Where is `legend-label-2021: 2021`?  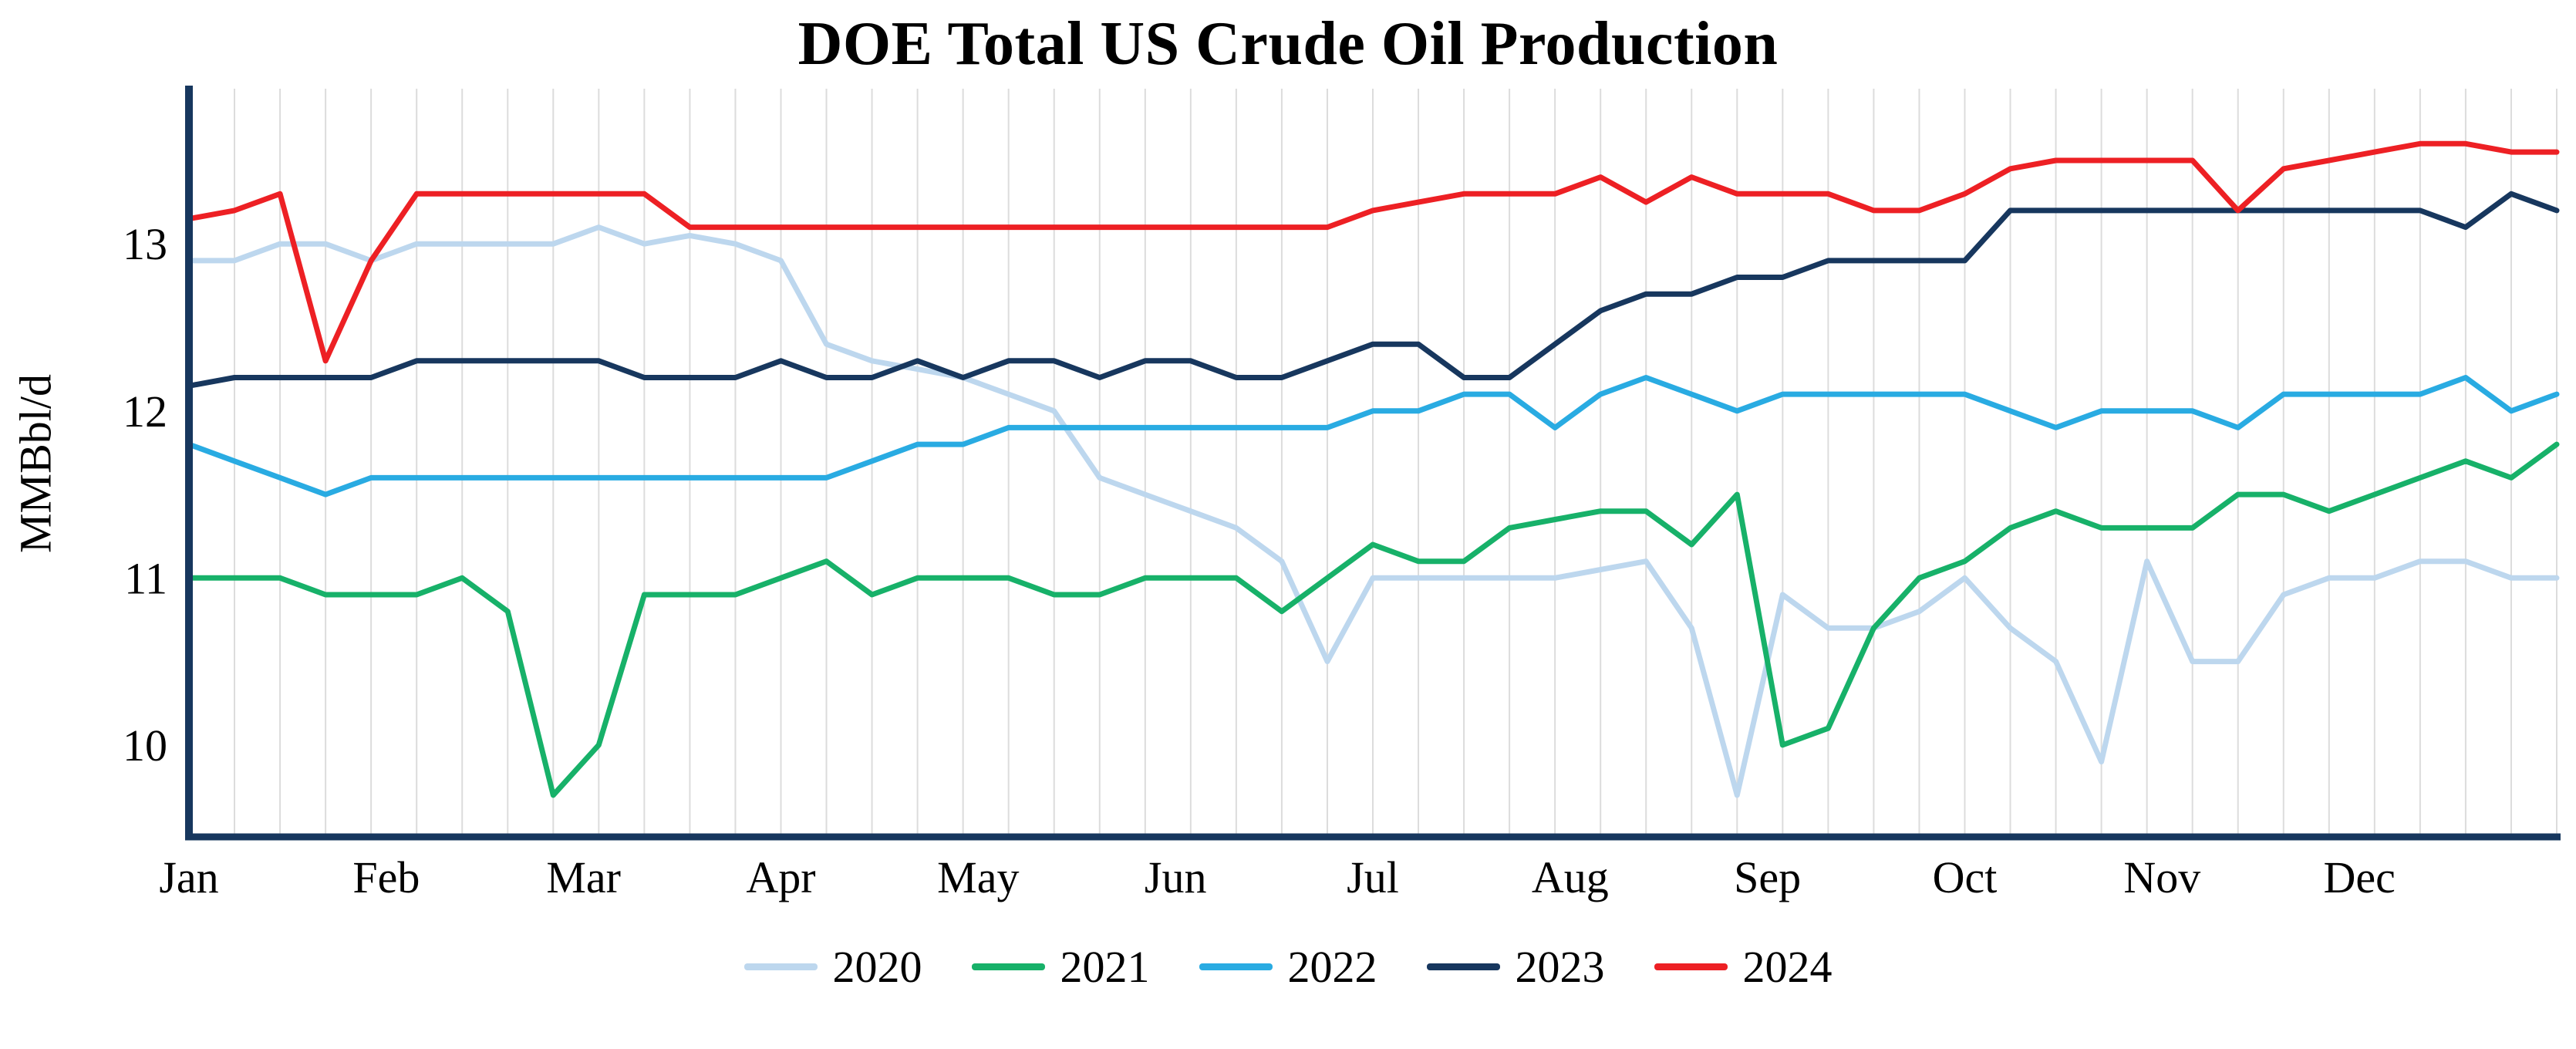 legend-label-2021: 2021 is located at coordinates (1105, 967).